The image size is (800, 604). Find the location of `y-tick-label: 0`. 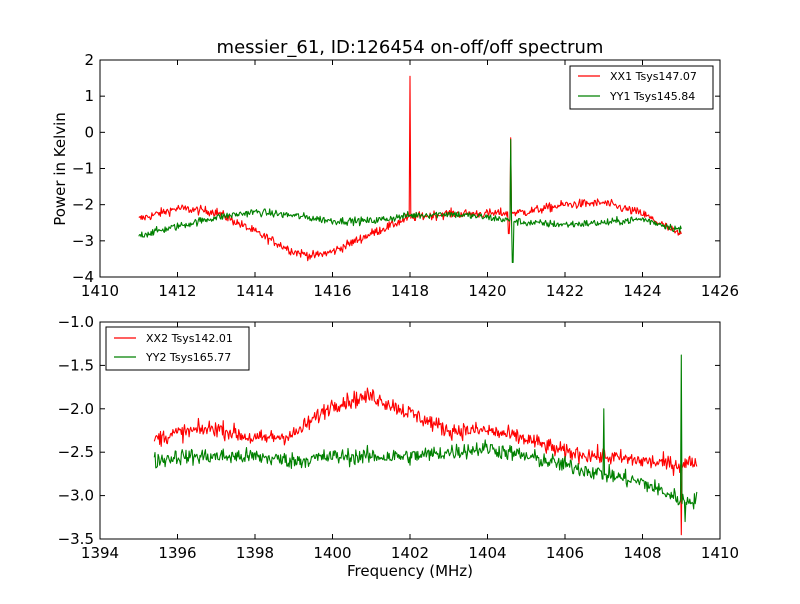

y-tick-label: 0 is located at coordinates (89, 132).